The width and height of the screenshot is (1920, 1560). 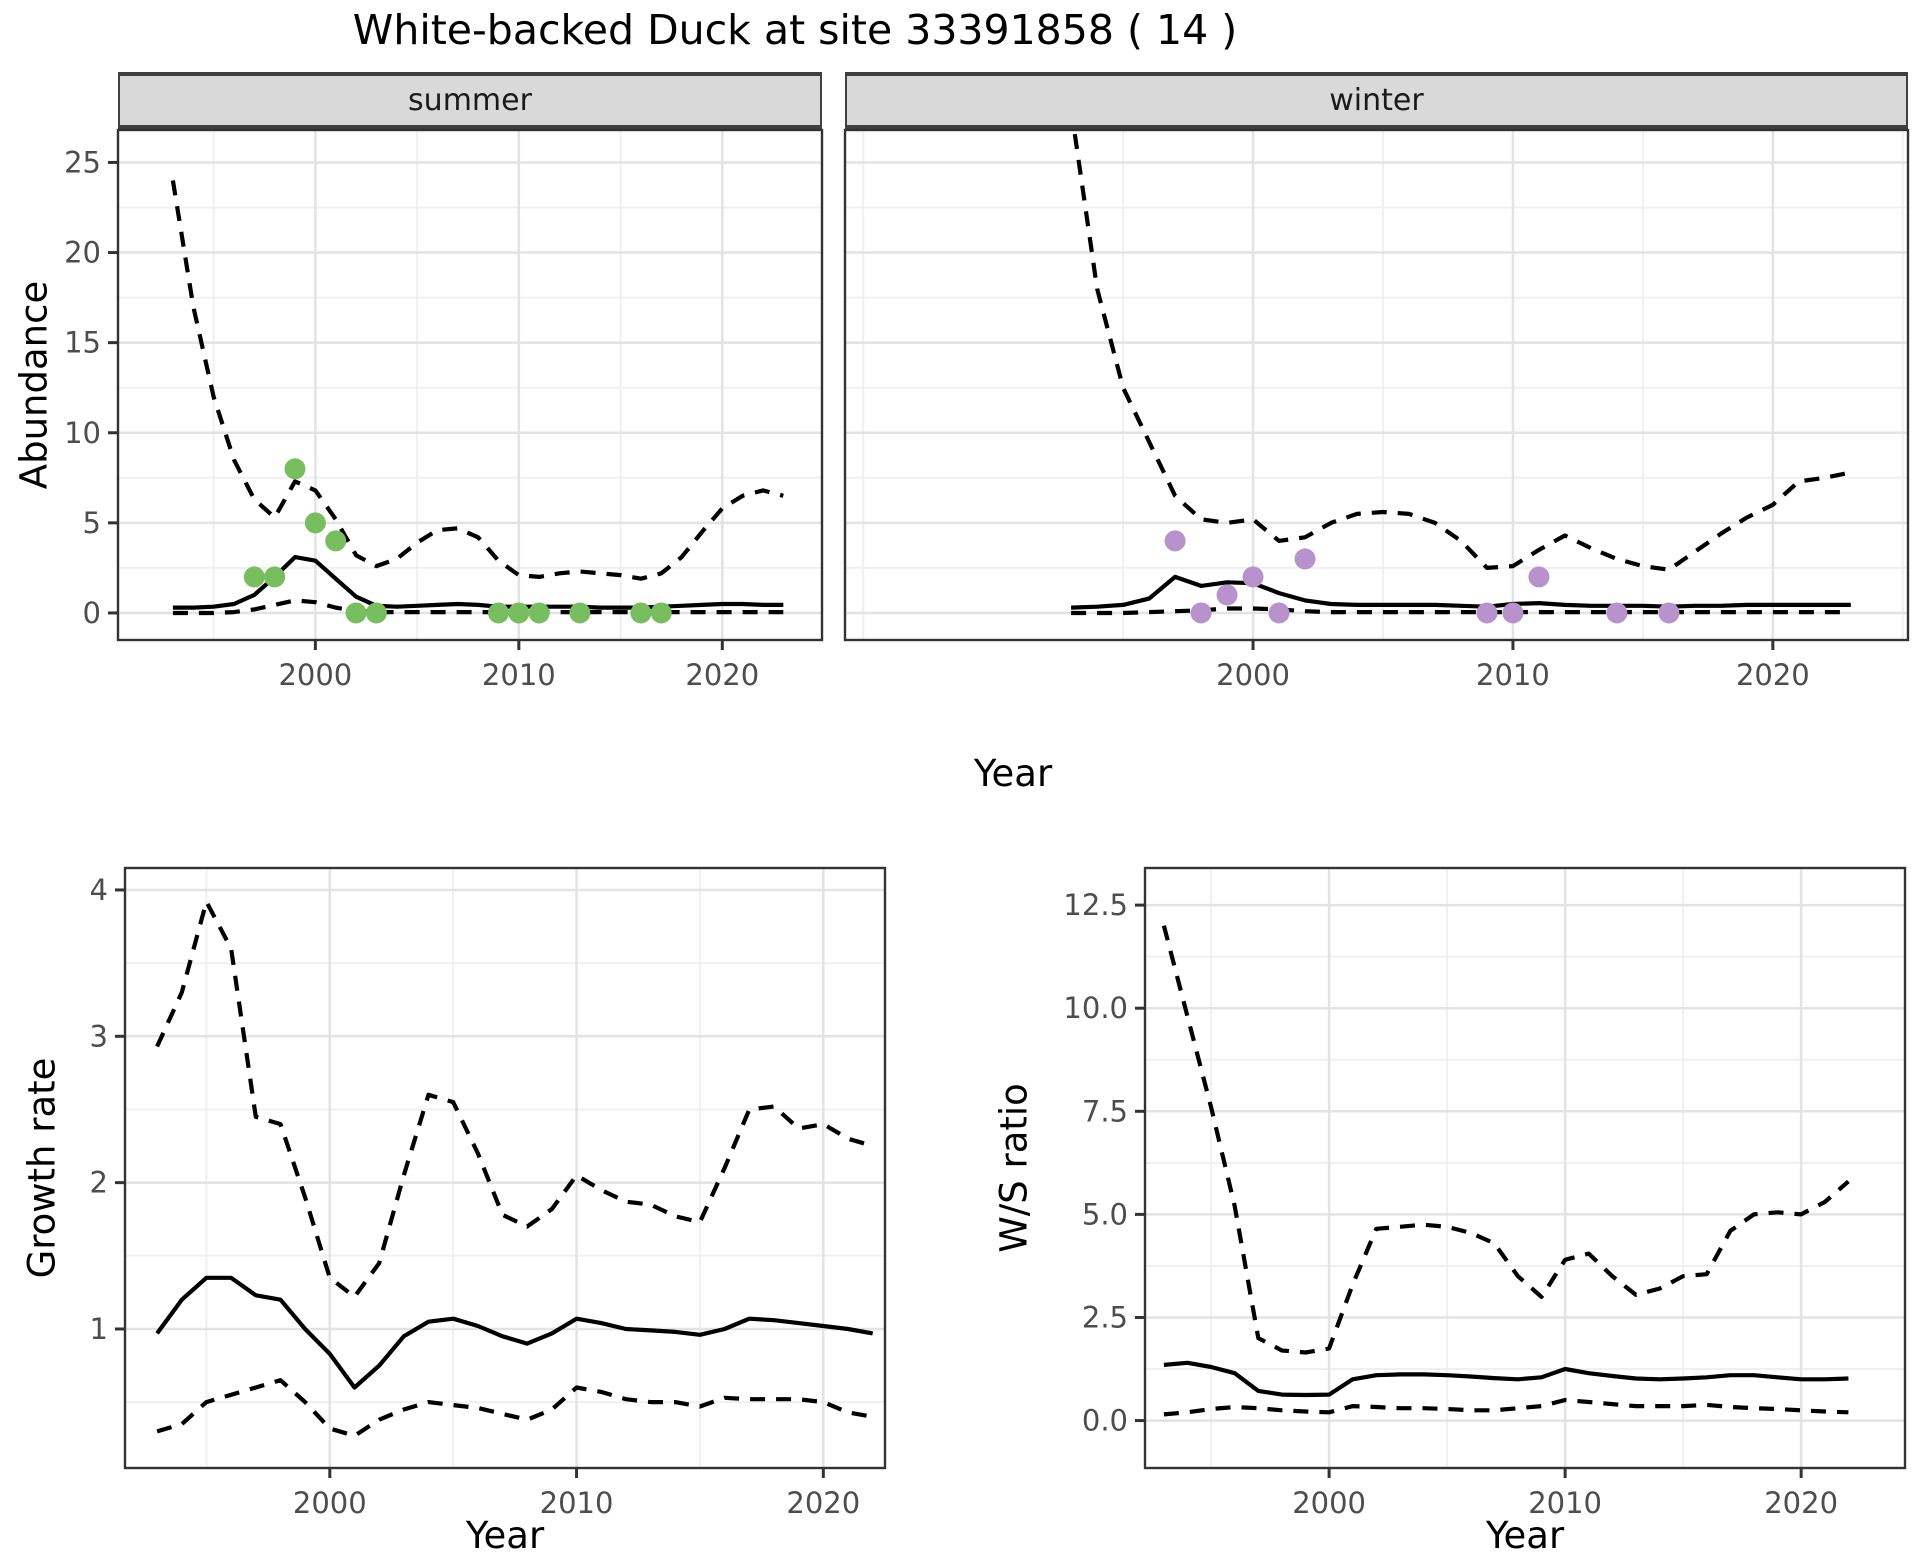 I want to click on panel-bg, so click(x=470, y=385).